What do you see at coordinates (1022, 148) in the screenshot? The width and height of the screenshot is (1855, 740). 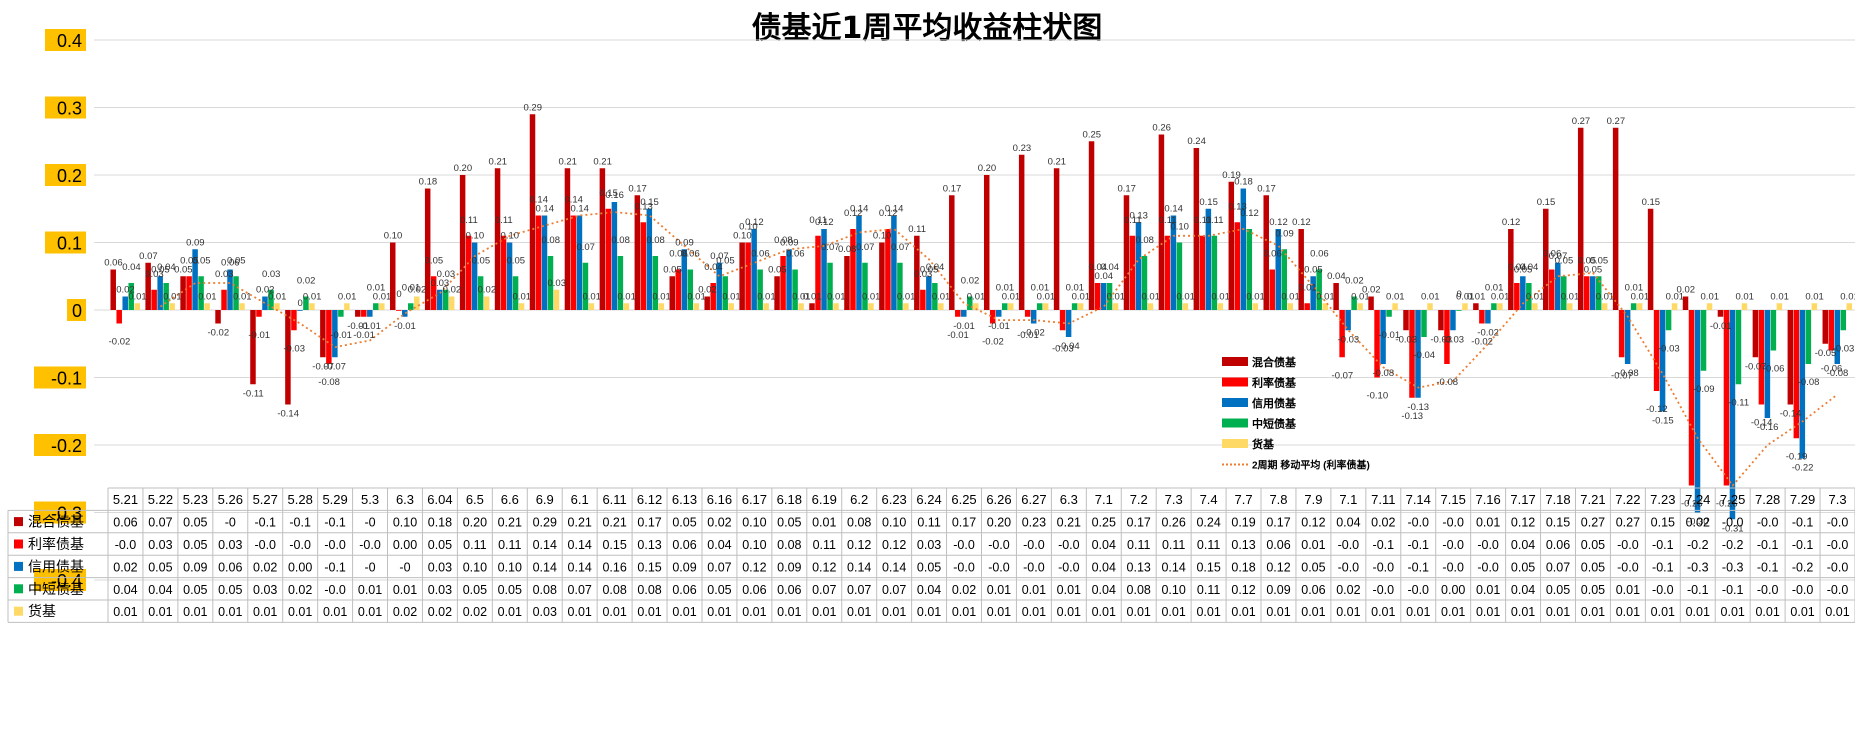 I see `data-label: 0.23` at bounding box center [1022, 148].